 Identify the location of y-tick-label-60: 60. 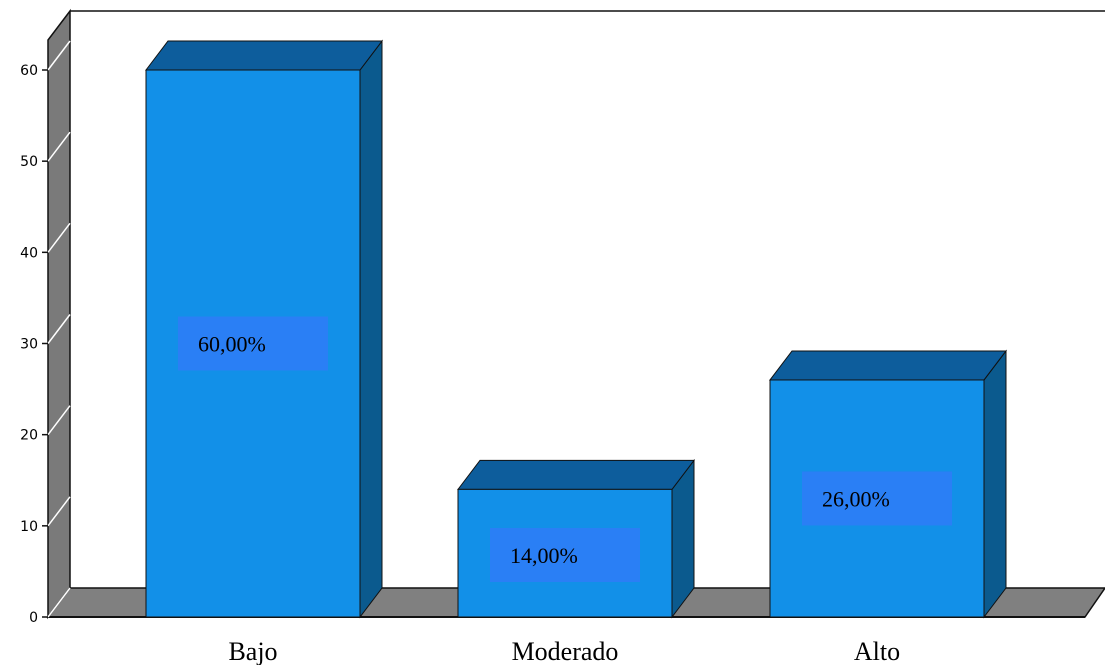
(29, 71).